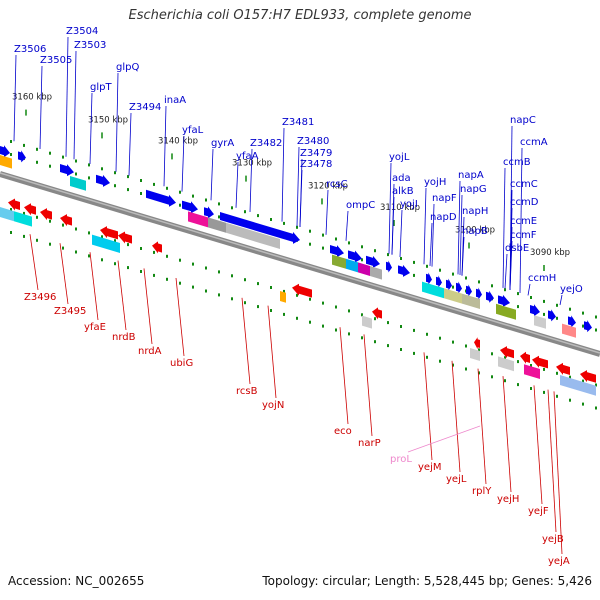  I want to click on gene-label-ompc: ompC, so click(360, 205).